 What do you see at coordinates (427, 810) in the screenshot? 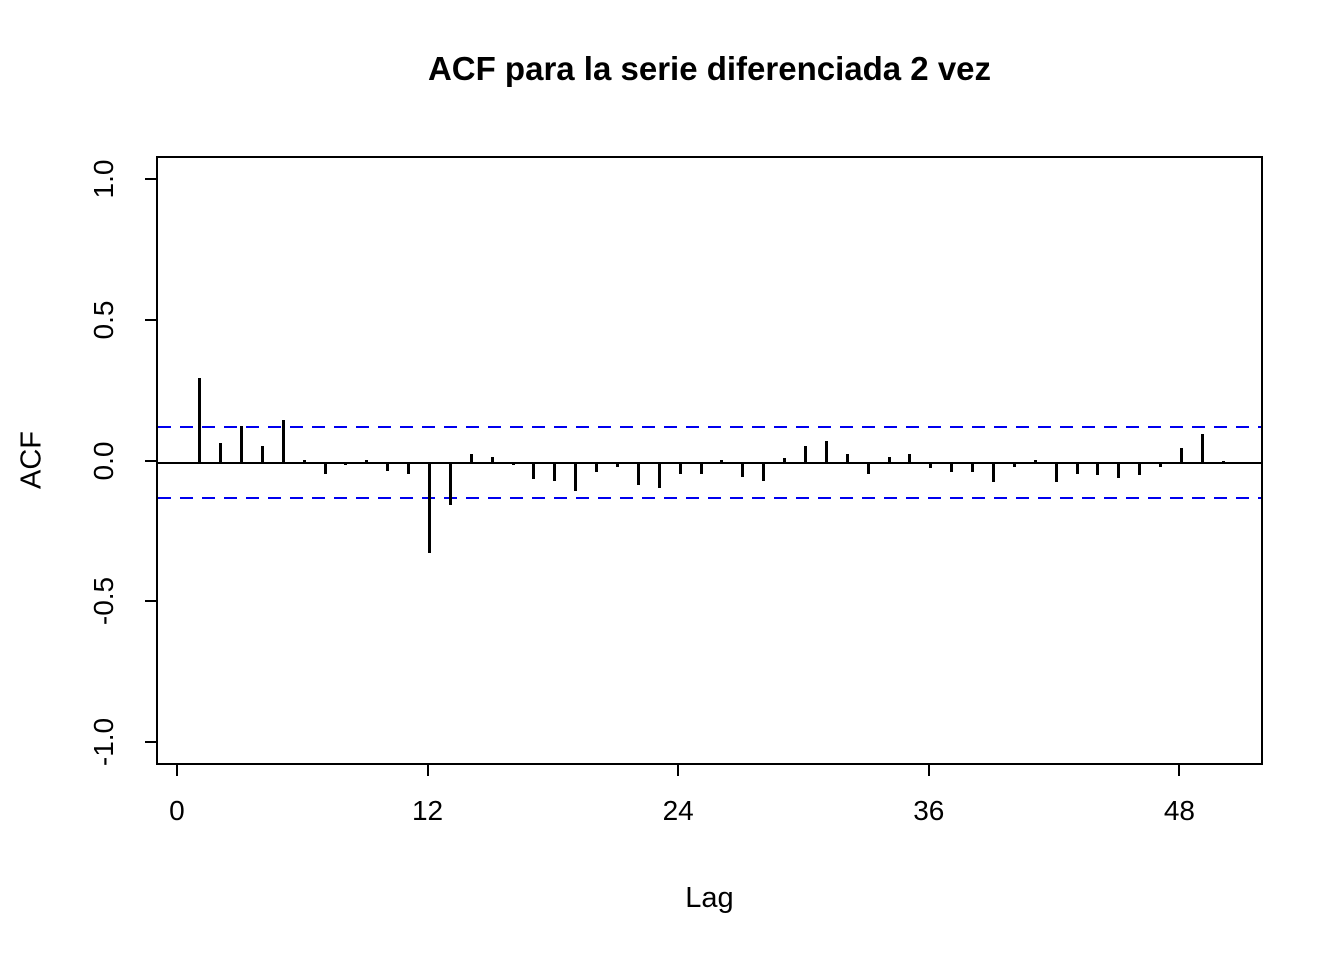
I see `x-tick-label-12: 12` at bounding box center [427, 810].